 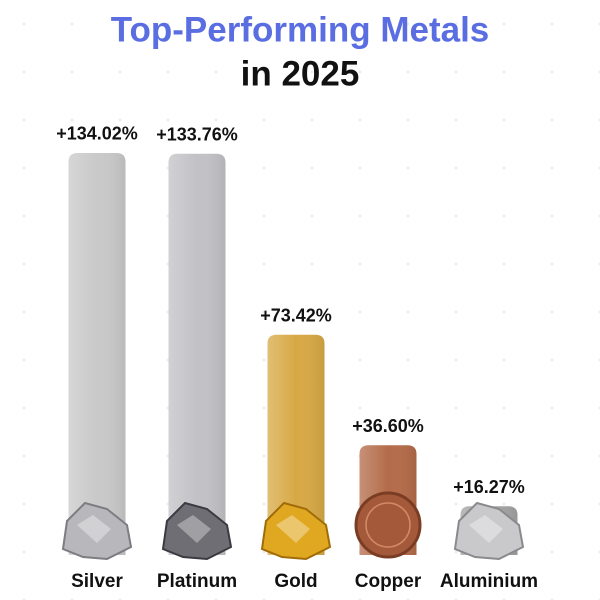 What do you see at coordinates (489, 487) in the screenshot?
I see `value-label: +16.27%` at bounding box center [489, 487].